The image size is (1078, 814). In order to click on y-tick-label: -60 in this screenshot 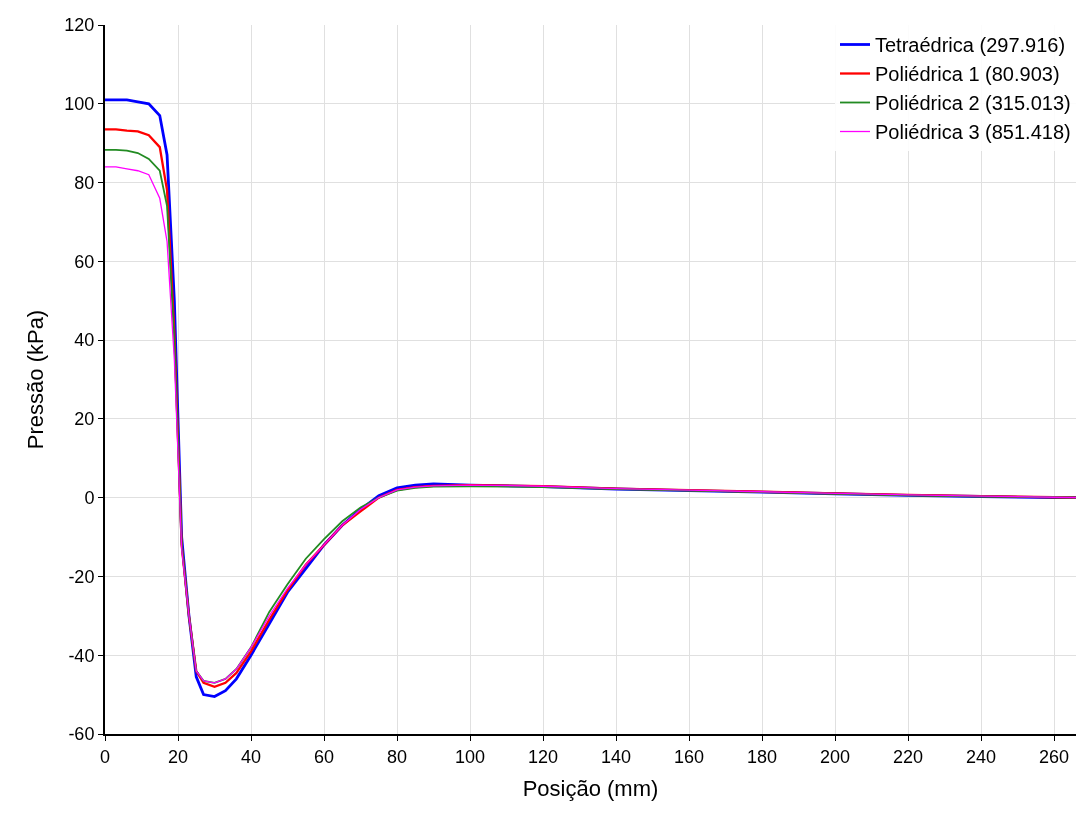, I will do `click(81, 734)`.